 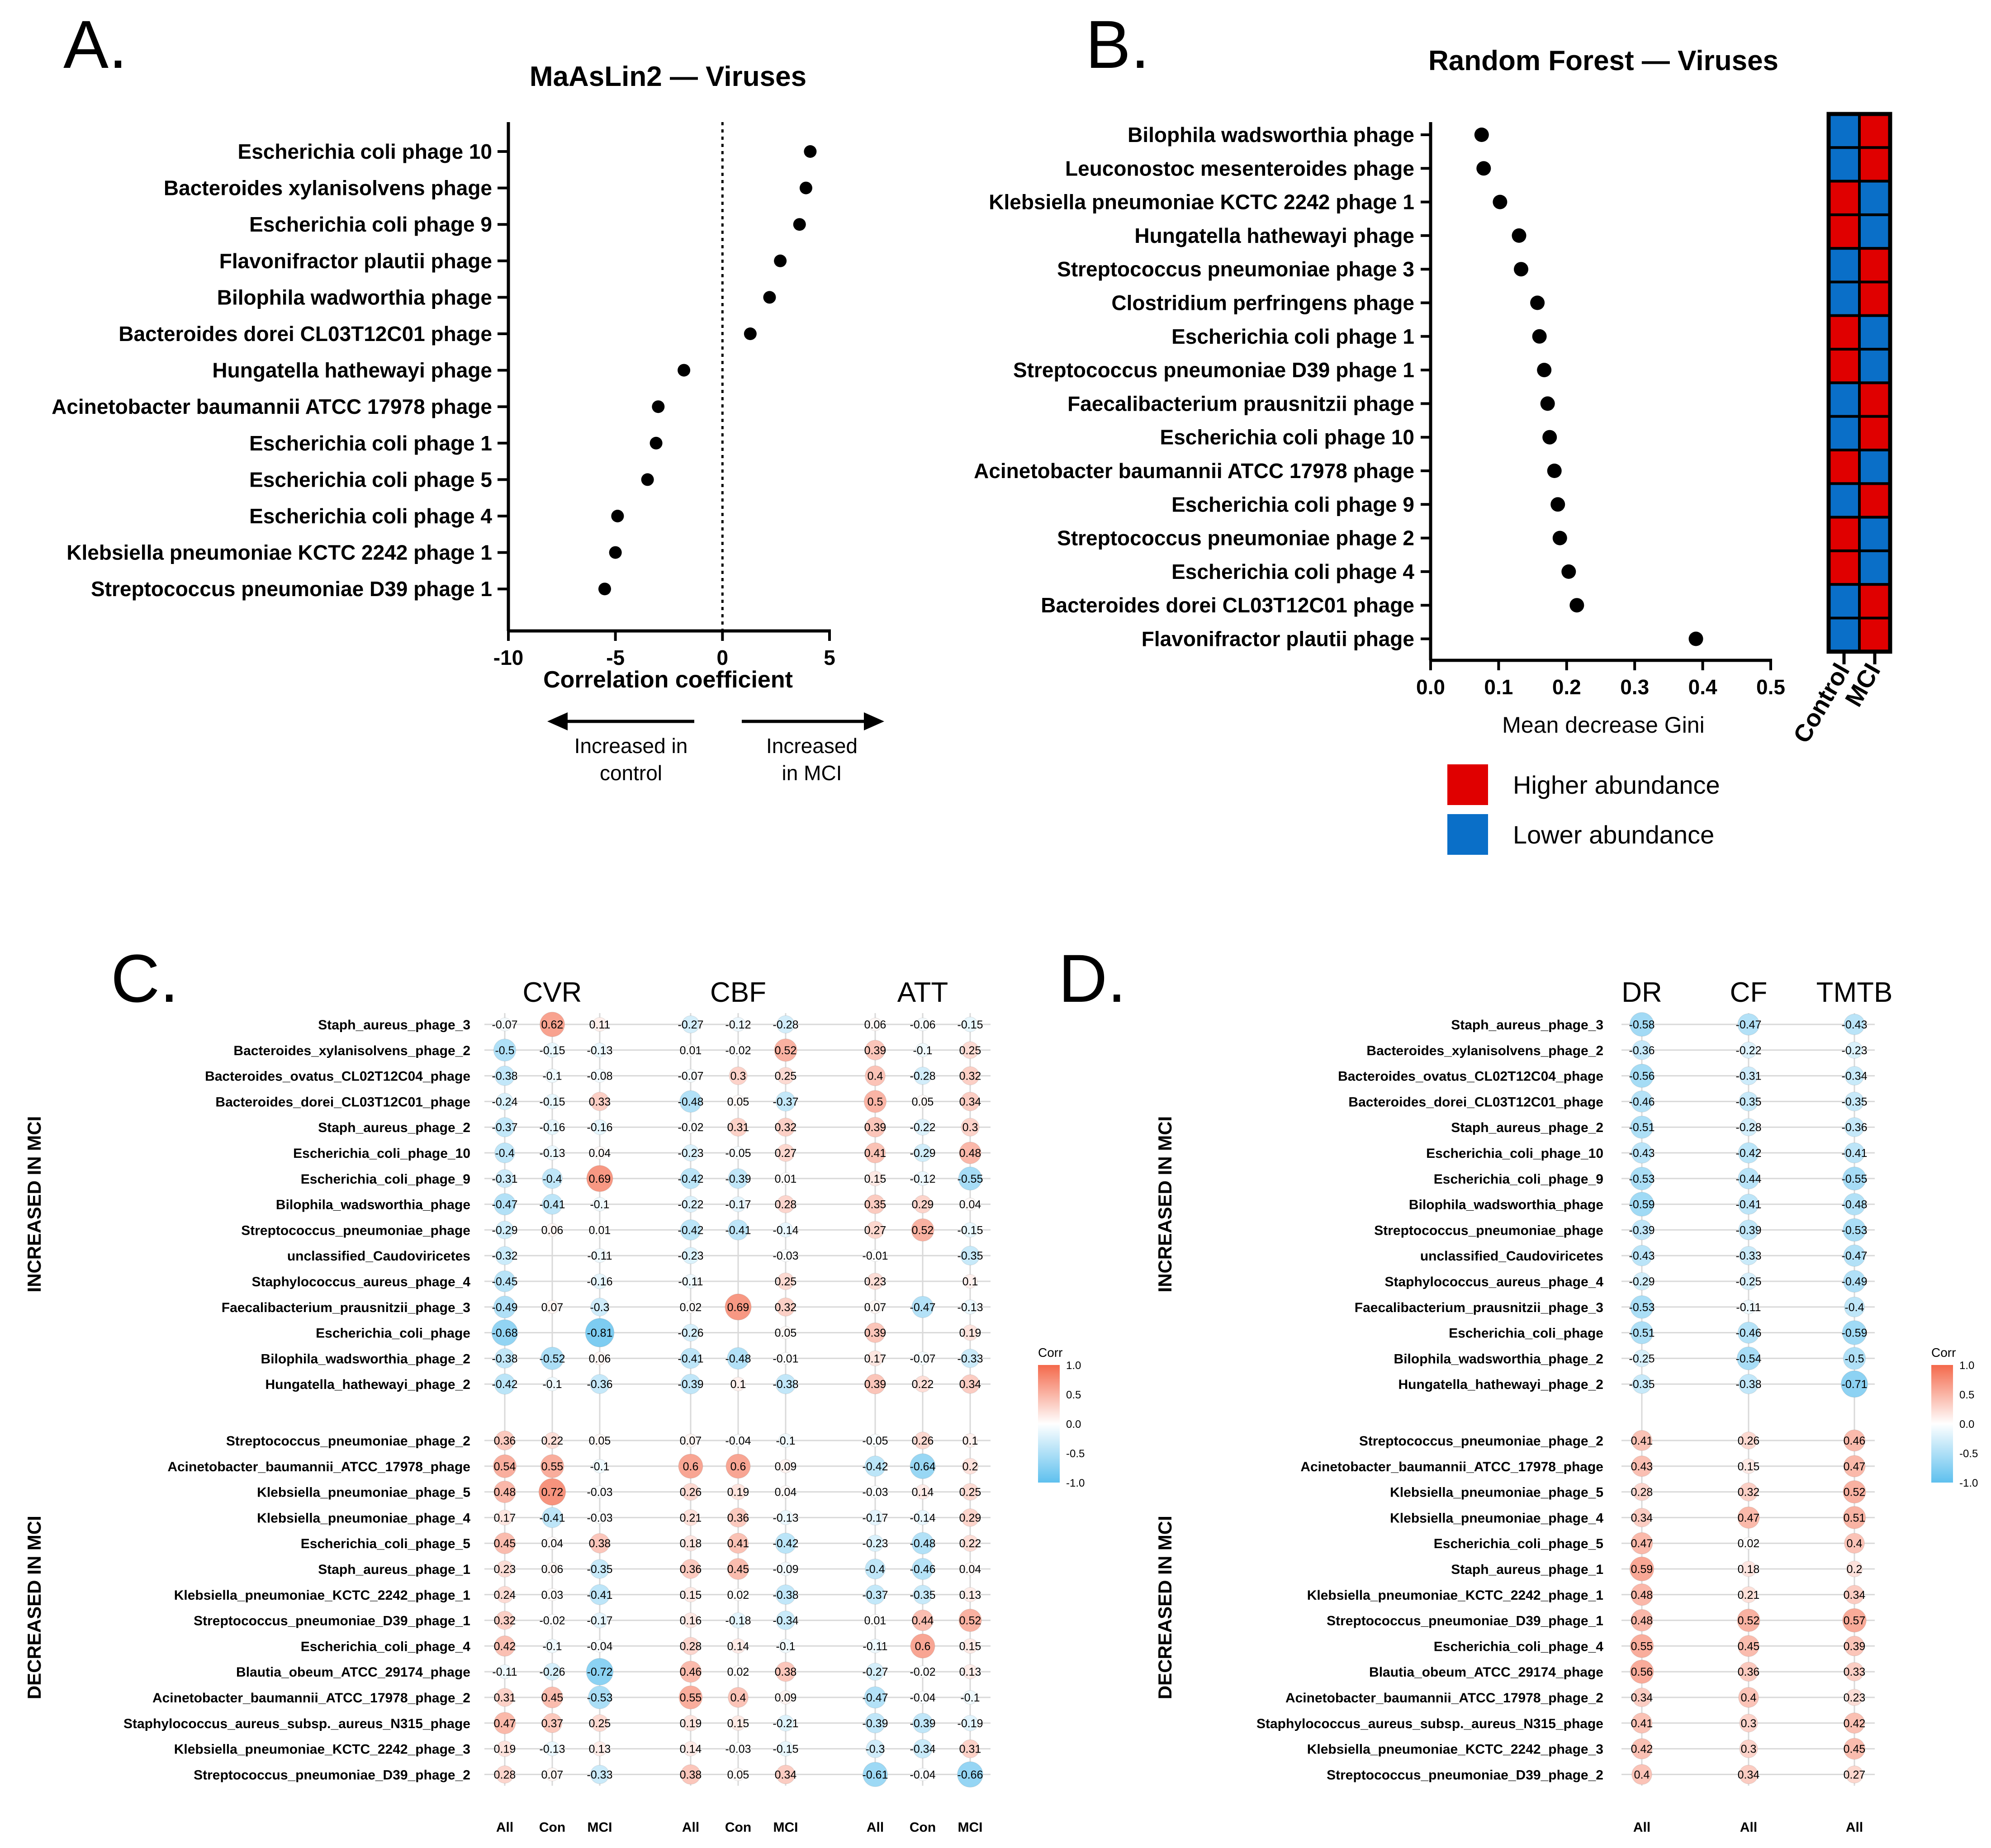 What do you see at coordinates (1642, 1128) in the screenshot?
I see `corr-value-label: -0.51` at bounding box center [1642, 1128].